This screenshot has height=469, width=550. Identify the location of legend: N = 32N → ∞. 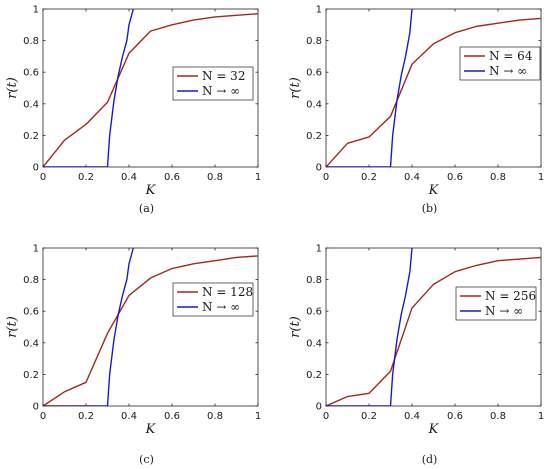
(213, 83).